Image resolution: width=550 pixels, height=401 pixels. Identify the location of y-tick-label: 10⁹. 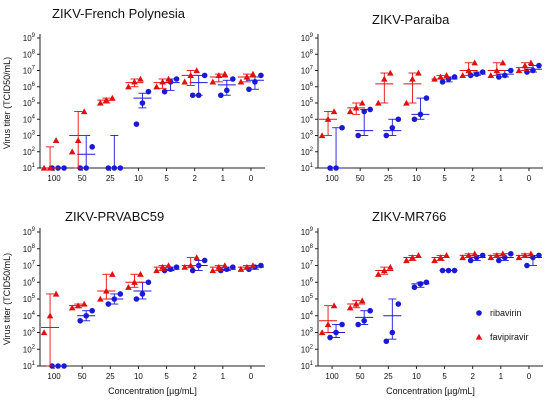
(307, 232).